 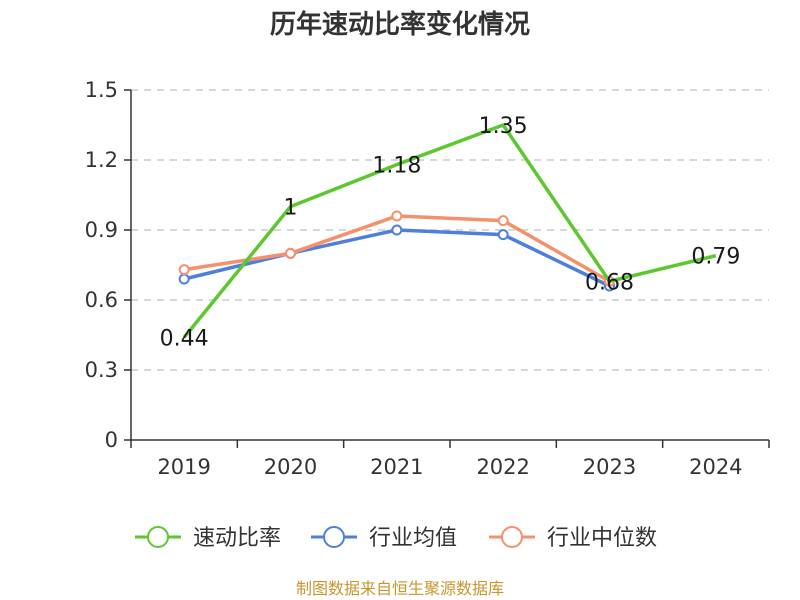 What do you see at coordinates (413, 538) in the screenshot?
I see `legend-label: 行业均值` at bounding box center [413, 538].